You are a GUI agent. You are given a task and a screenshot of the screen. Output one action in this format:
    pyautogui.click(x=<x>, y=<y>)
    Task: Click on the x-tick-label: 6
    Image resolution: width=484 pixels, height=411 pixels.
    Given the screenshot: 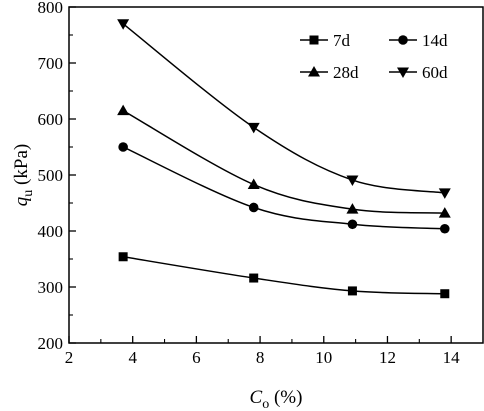 What is the action you would take?
    pyautogui.click(x=196, y=357)
    